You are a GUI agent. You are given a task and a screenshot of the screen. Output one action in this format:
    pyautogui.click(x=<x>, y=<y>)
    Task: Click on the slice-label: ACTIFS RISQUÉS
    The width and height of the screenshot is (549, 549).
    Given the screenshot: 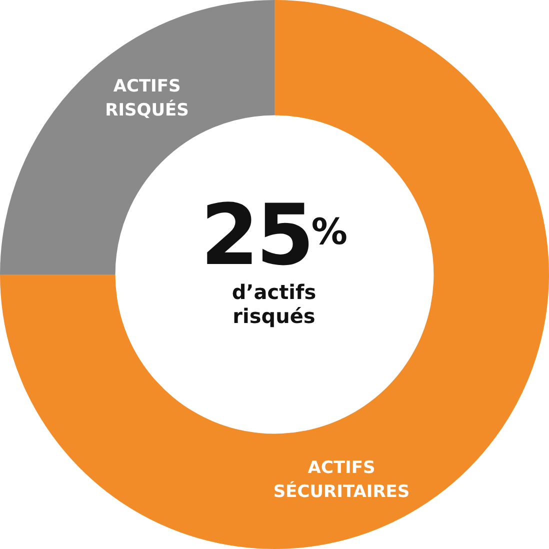 What is the action you would take?
    pyautogui.click(x=147, y=98)
    